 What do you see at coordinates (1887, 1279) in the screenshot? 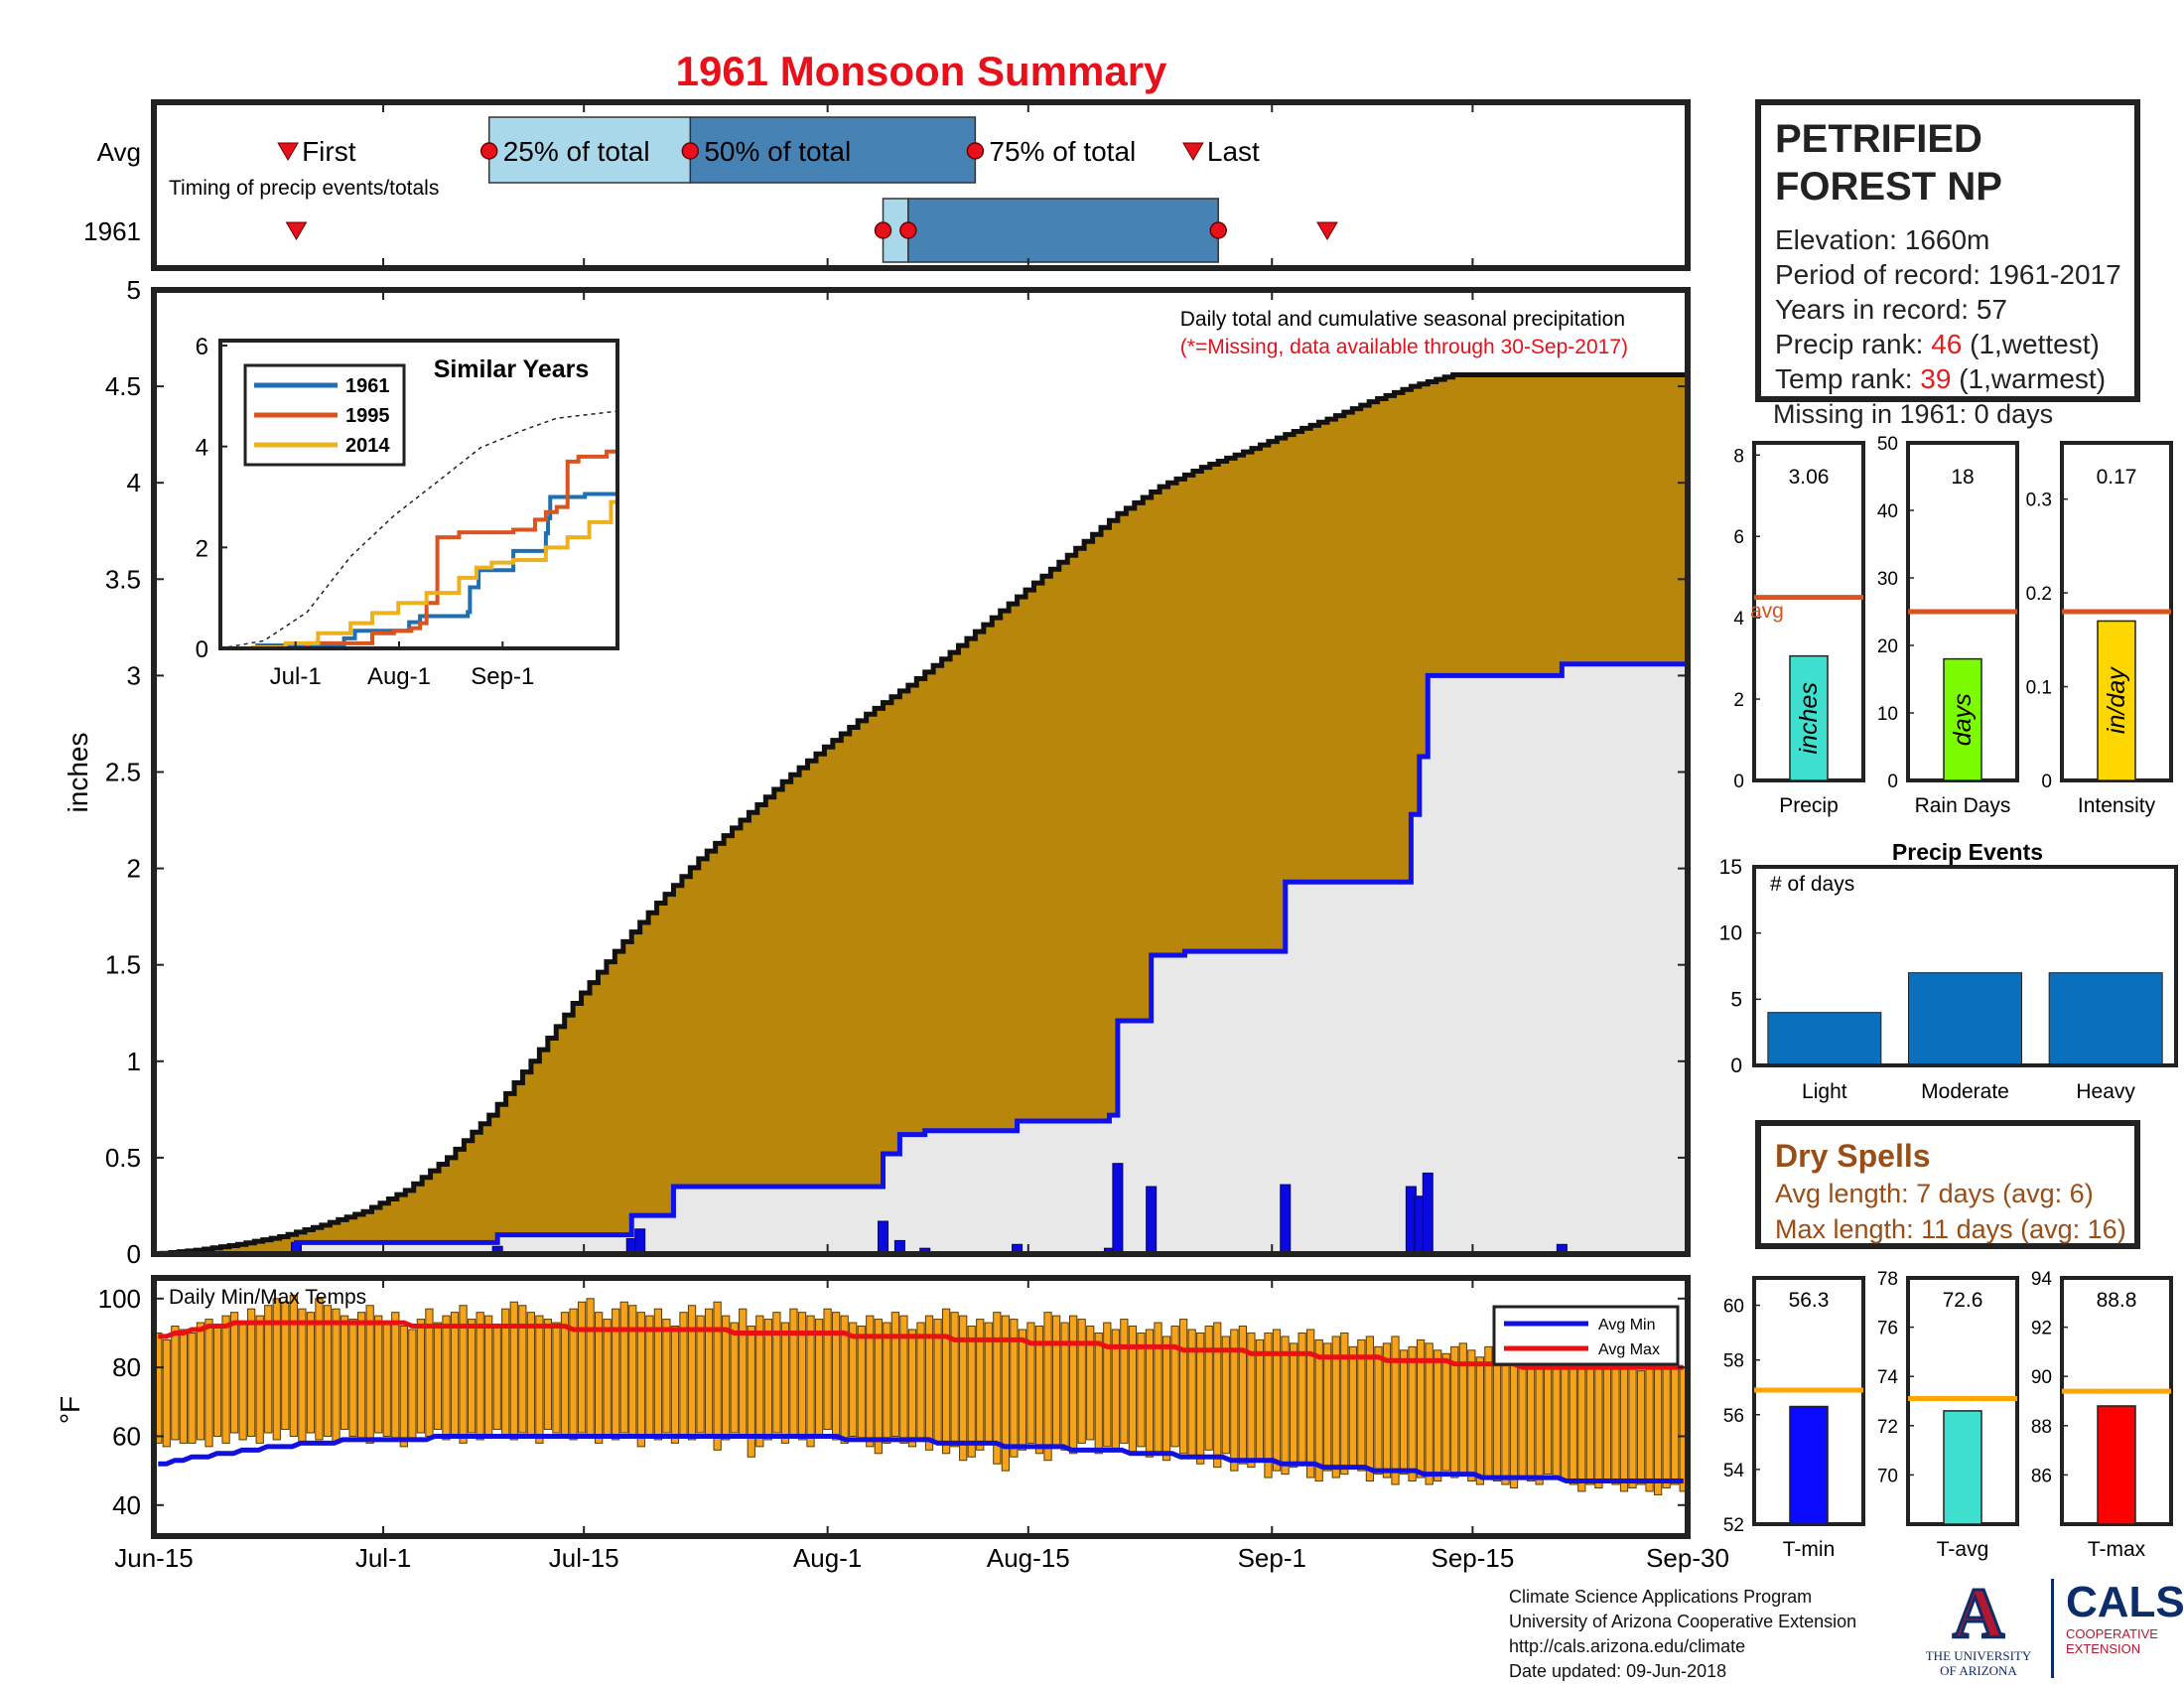
I see `season-temp-tick-label: 78` at bounding box center [1887, 1279].